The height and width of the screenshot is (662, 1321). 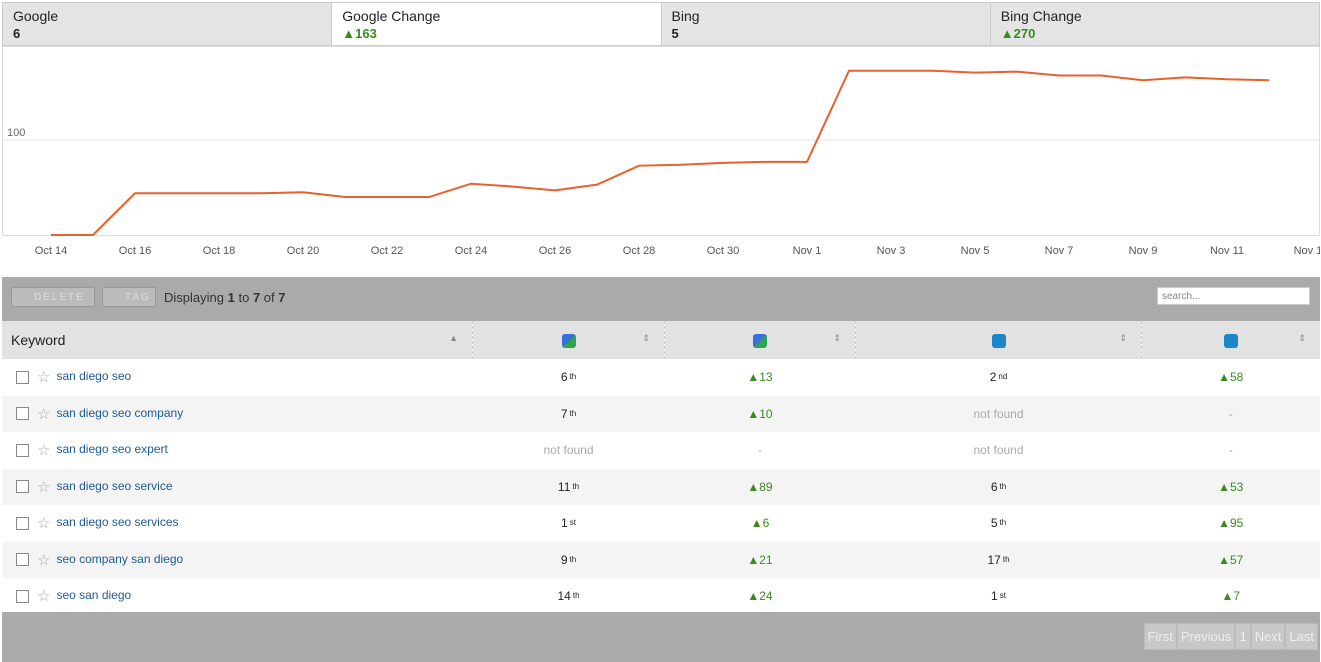 I want to click on cell: ▲13, so click(x=760, y=377).